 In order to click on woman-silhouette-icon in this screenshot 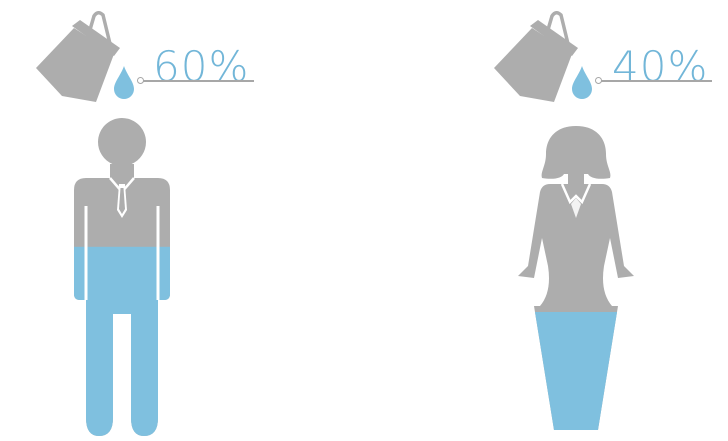, I will do `click(579, 281)`.